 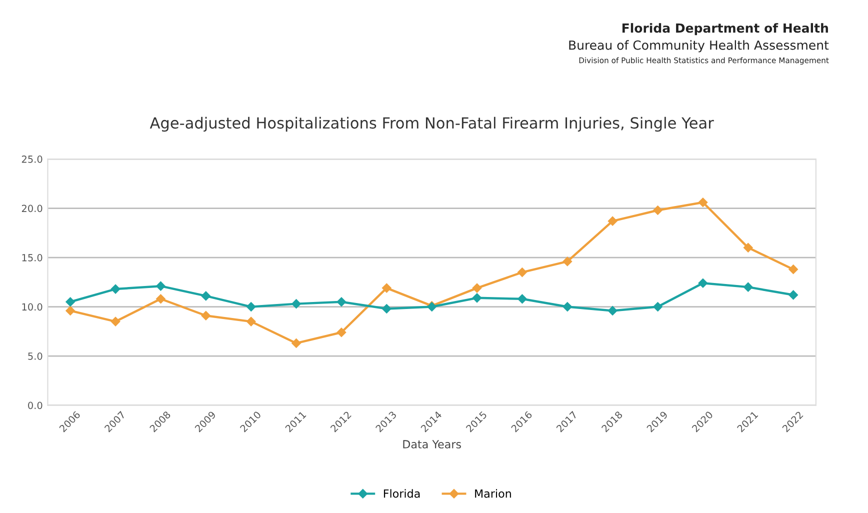 I want to click on x-axis-title: Data Years, so click(x=432, y=444).